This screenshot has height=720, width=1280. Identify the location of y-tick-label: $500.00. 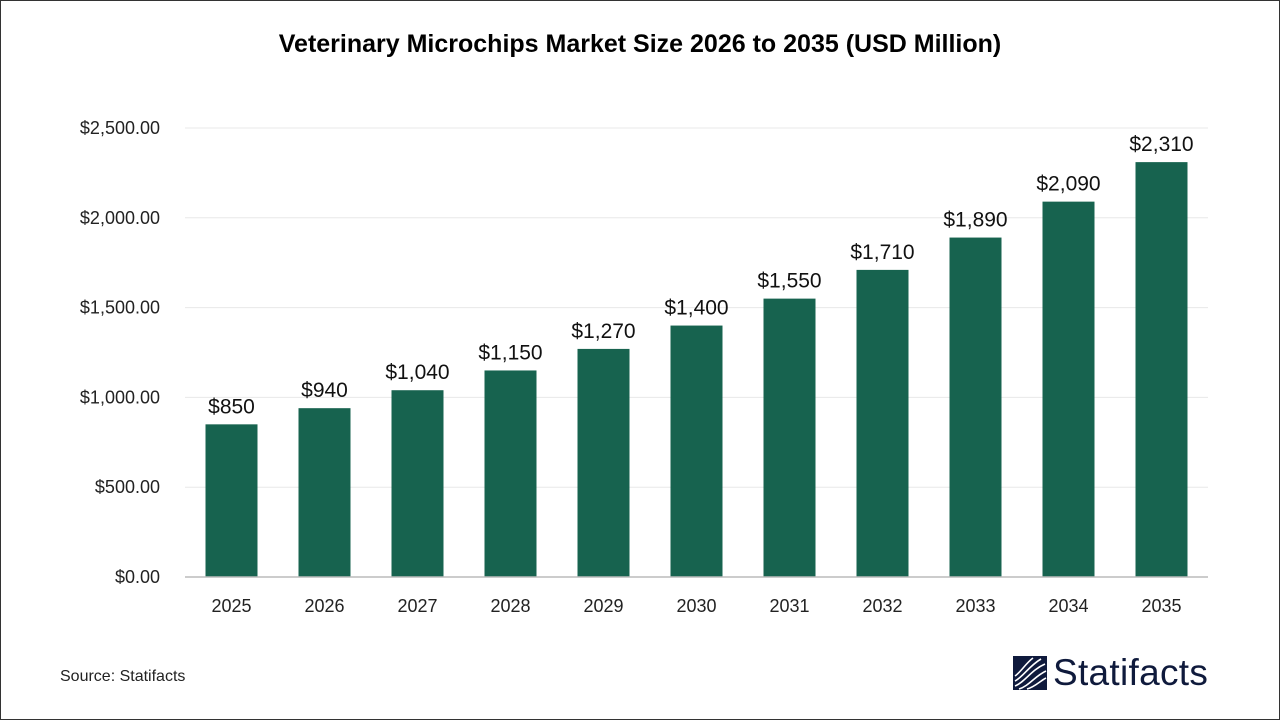
(127, 487).